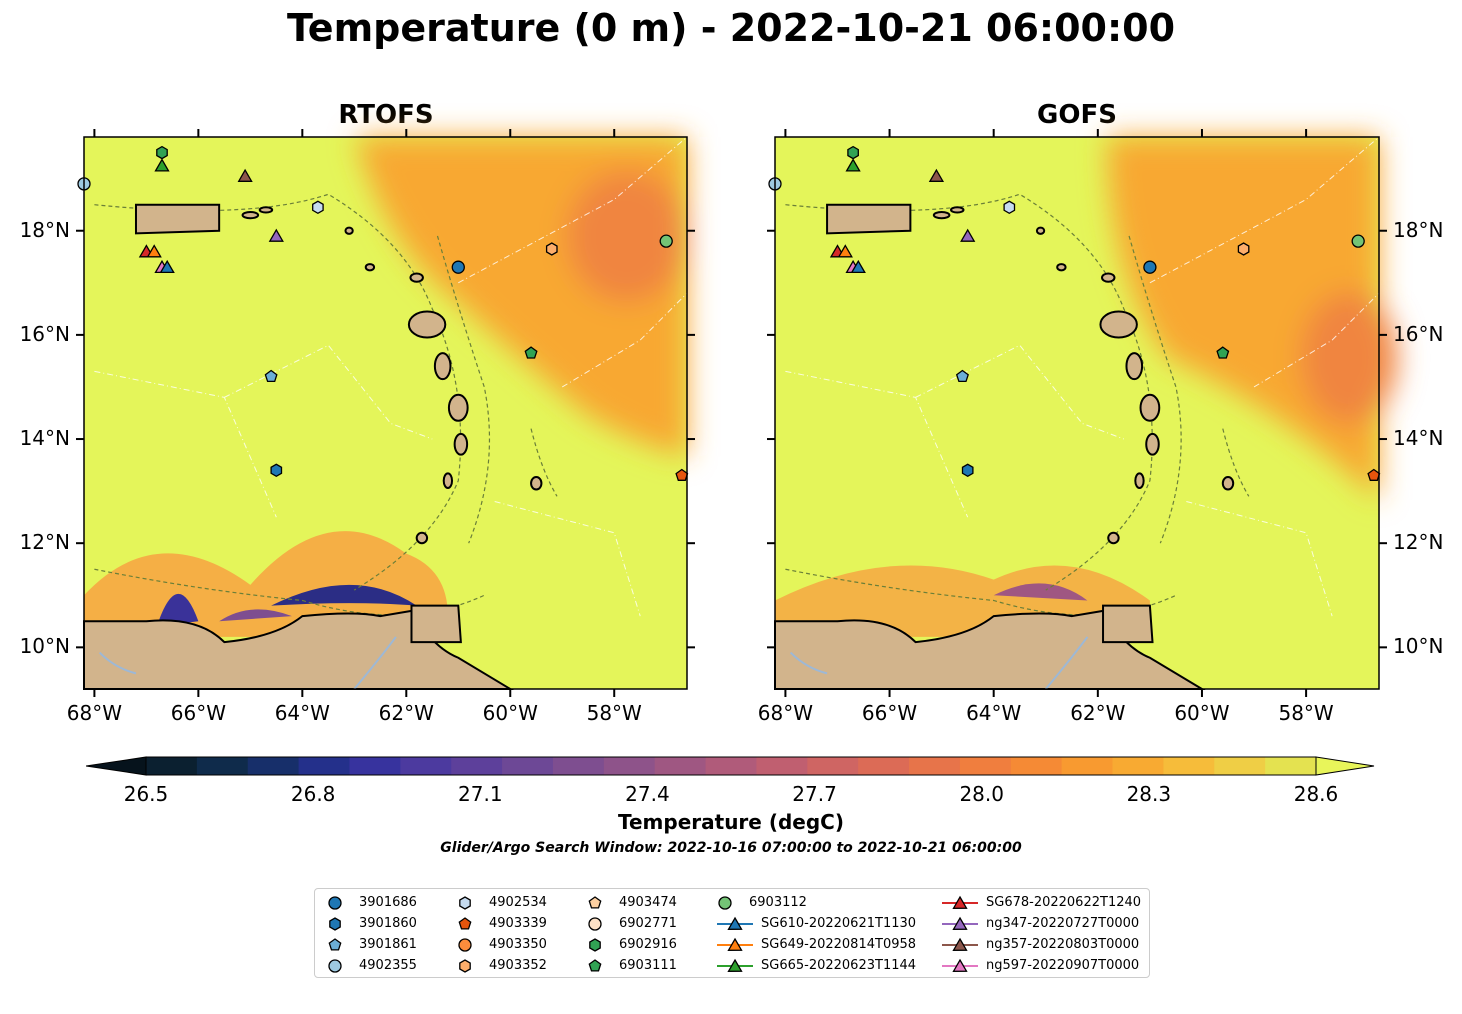 This screenshot has width=1462, height=1014. What do you see at coordinates (1064, 902) in the screenshot?
I see `legend-label: SG678-20220622T1240` at bounding box center [1064, 902].